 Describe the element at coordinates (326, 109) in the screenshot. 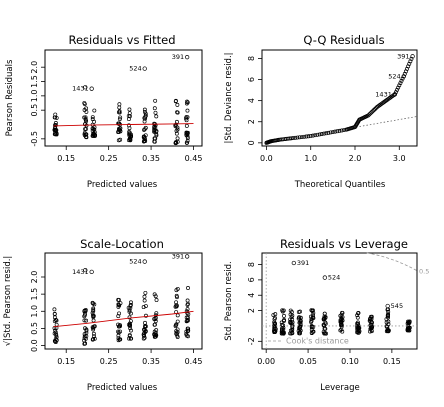

I see `axis-ticks: 0.0 1.0 2.0 3.0 0 2 4 6 8` at that location.